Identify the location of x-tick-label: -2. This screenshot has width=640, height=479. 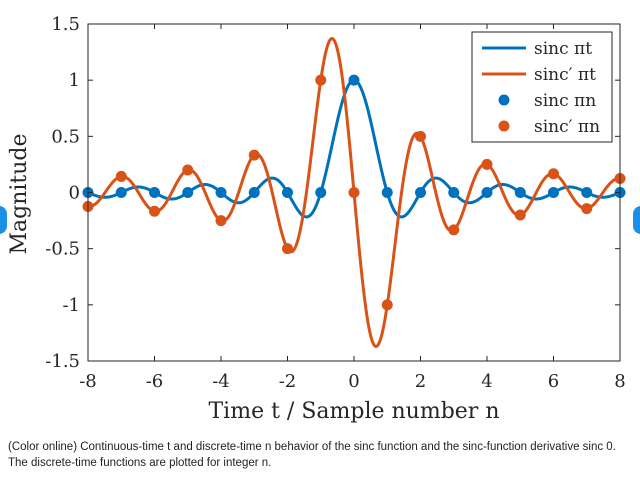
(288, 381).